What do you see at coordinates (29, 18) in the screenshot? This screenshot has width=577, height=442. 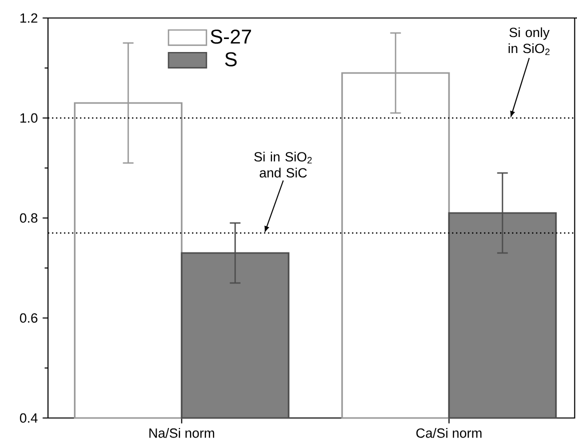 I see `y-tick-label: 1.2` at bounding box center [29, 18].